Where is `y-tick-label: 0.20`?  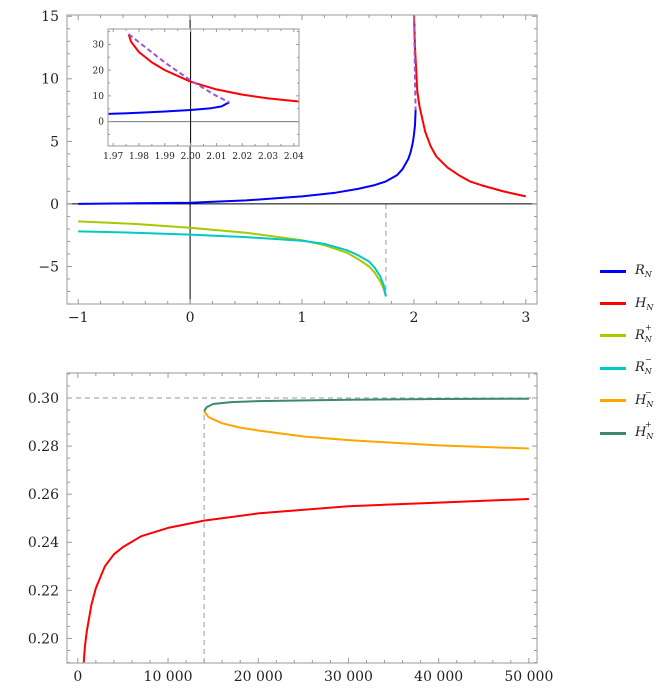 y-tick-label: 0.20 is located at coordinates (43, 639).